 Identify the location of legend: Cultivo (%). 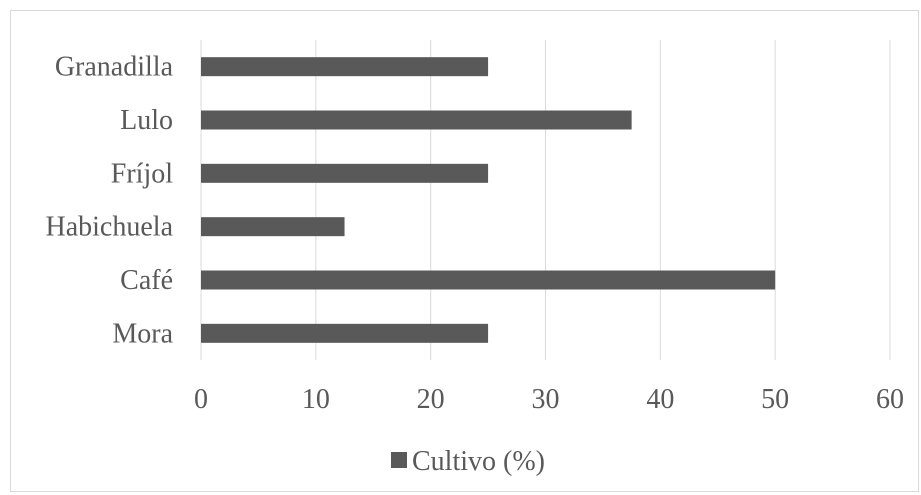
(468, 461).